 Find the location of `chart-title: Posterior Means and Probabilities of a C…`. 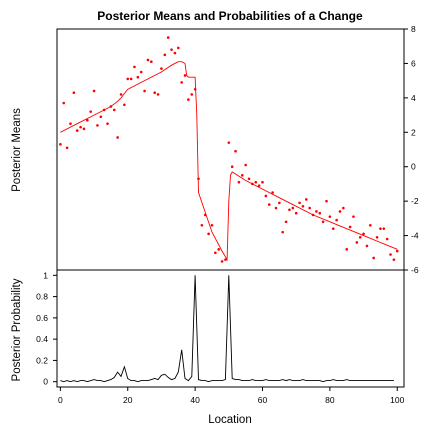

chart-title: Posterior Means and Probabilities of a C… is located at coordinates (230, 16).